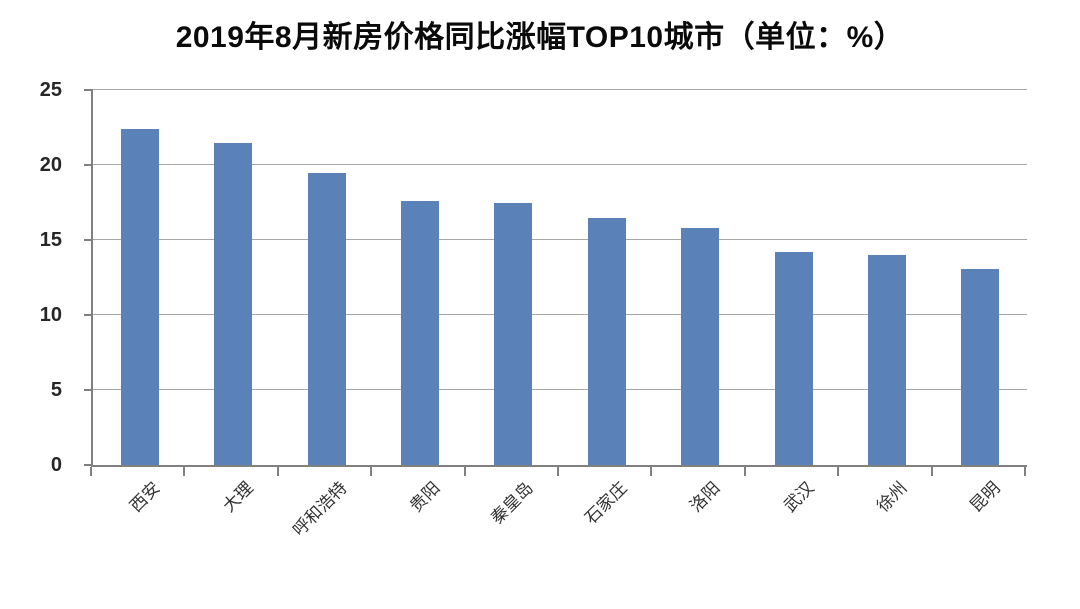 This screenshot has height=609, width=1080. What do you see at coordinates (233, 303) in the screenshot?
I see `bar-大理` at bounding box center [233, 303].